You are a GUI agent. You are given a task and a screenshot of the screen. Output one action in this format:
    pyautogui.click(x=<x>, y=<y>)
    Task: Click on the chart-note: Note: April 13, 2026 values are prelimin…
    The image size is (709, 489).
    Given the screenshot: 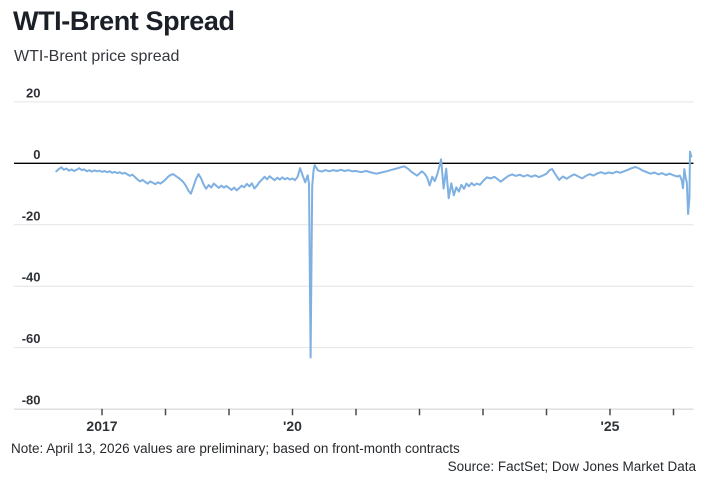 What is the action you would take?
    pyautogui.click(x=235, y=448)
    